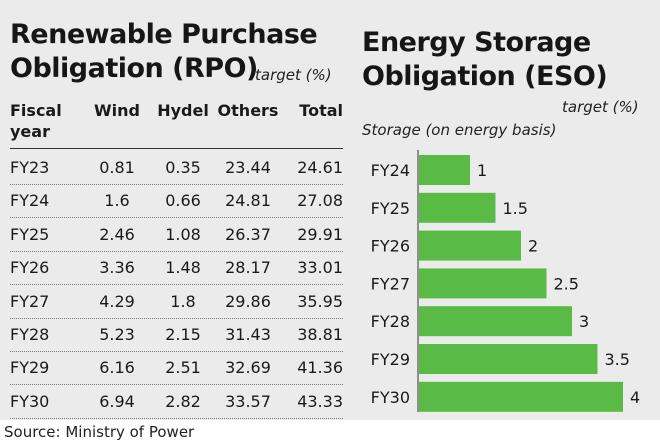 Image resolution: width=660 pixels, height=444 pixels. Describe the element at coordinates (117, 110) in the screenshot. I see `header-wind: Wind` at that location.